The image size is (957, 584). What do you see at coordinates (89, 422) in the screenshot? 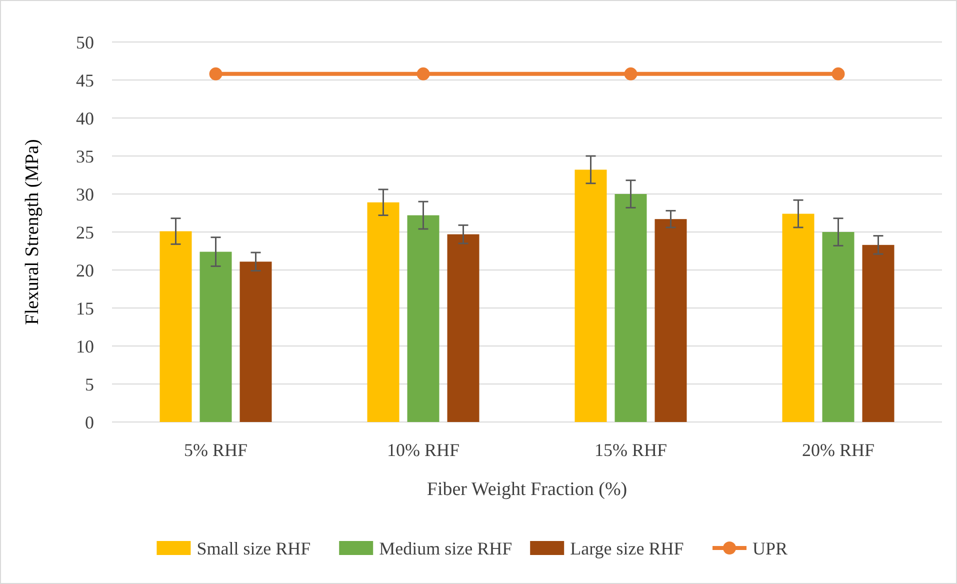
I see `y-tick-label: 0` at bounding box center [89, 422].